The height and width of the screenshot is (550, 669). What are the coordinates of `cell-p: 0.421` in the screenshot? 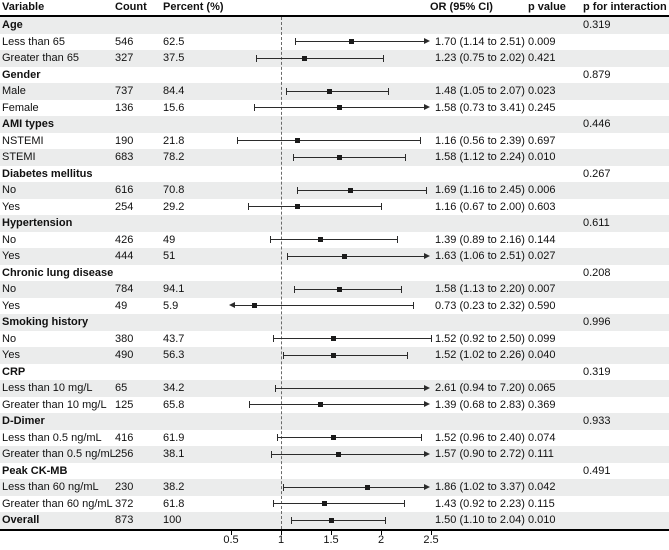 It's located at (542, 58).